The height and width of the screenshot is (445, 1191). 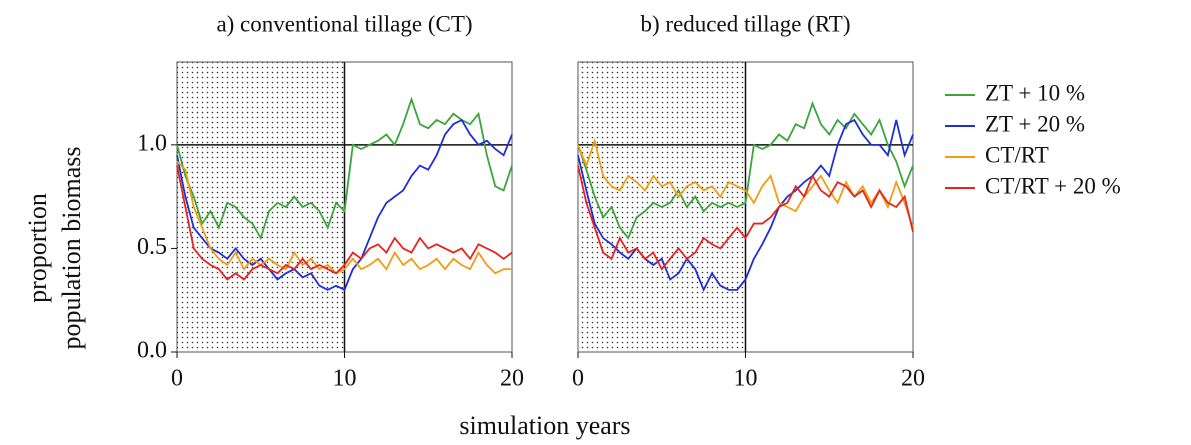 I want to click on legend-label: ZT + 20 %, so click(x=1035, y=123).